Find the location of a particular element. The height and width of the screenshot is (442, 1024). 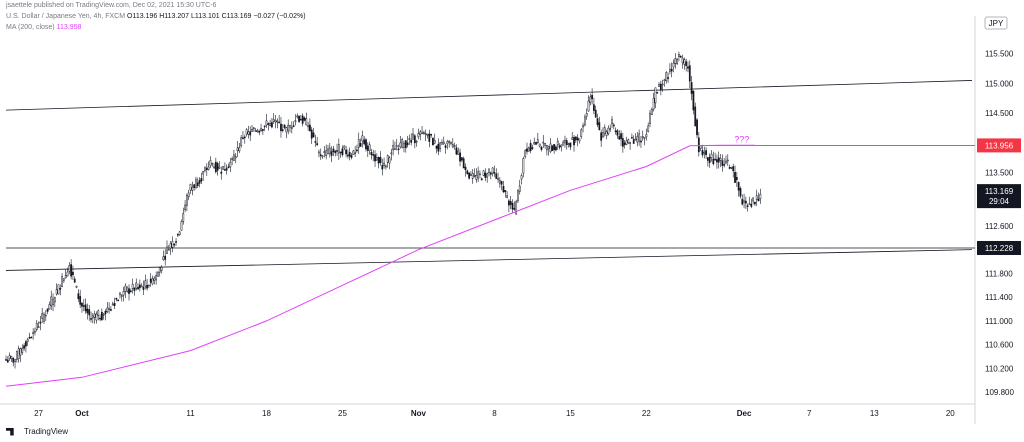

indicator-line: MA (200, close) 113.958 is located at coordinates (43, 27).